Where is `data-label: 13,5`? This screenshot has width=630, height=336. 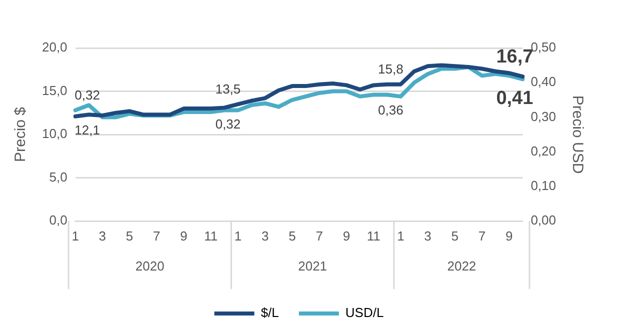
data-label: 13,5 is located at coordinates (228, 88).